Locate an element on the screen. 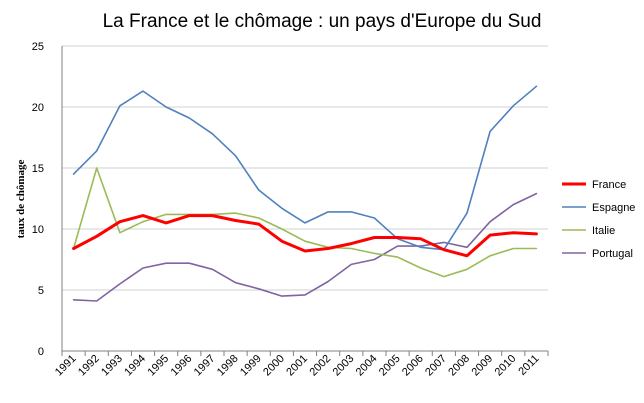 This screenshot has width=644, height=403. x-tick-label: 1999 is located at coordinates (251, 366).